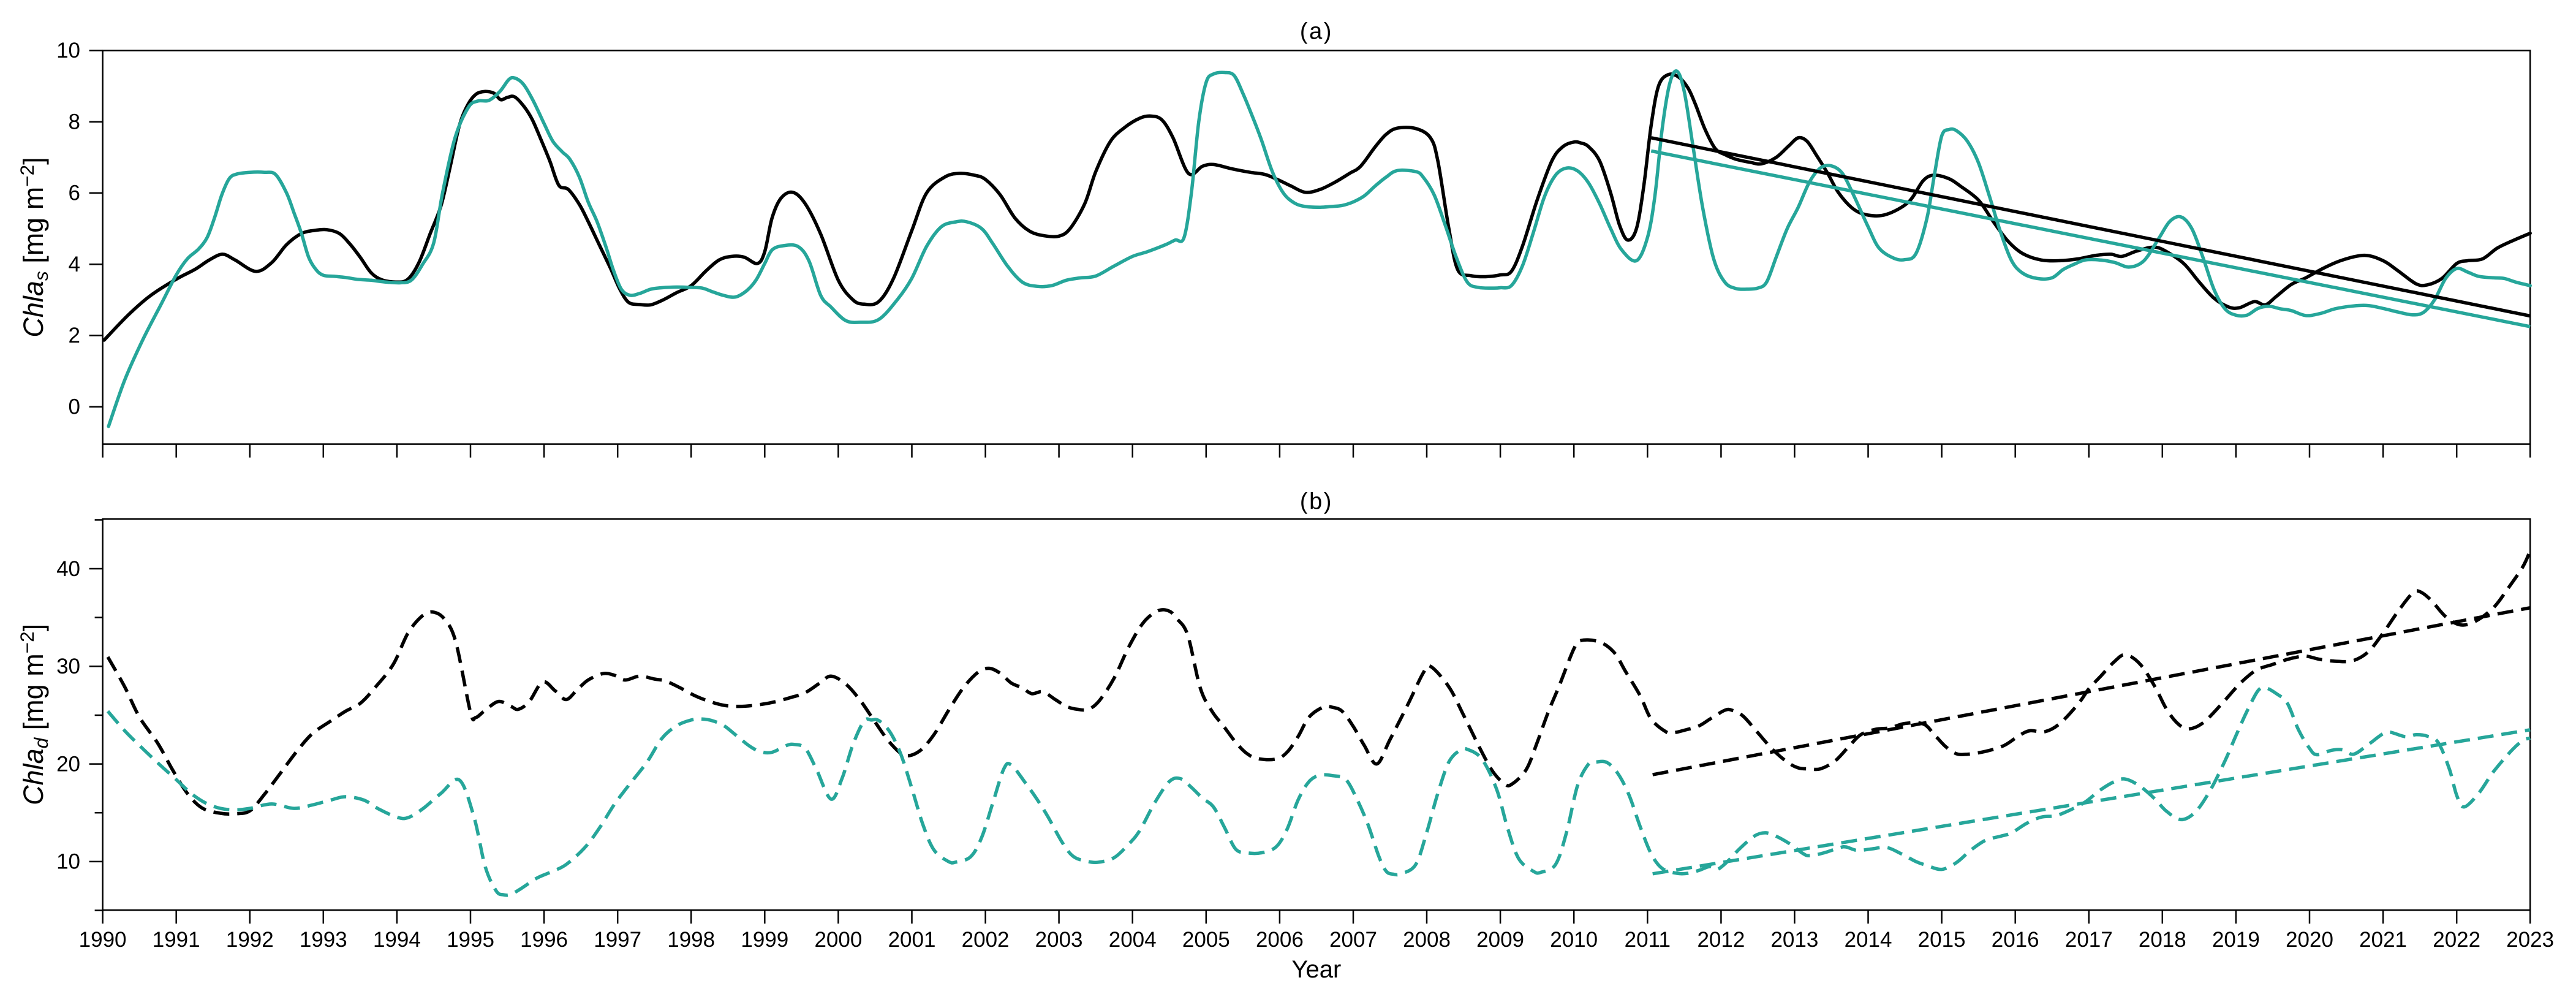 The image size is (2576, 1002). What do you see at coordinates (68, 764) in the screenshot?
I see `svg-text: 20` at bounding box center [68, 764].